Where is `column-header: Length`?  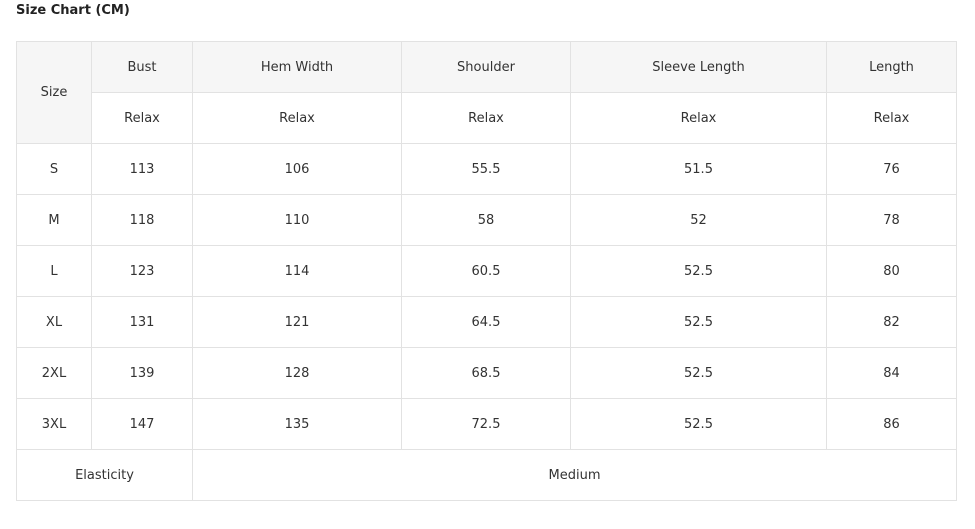
column-header: Length is located at coordinates (891, 67).